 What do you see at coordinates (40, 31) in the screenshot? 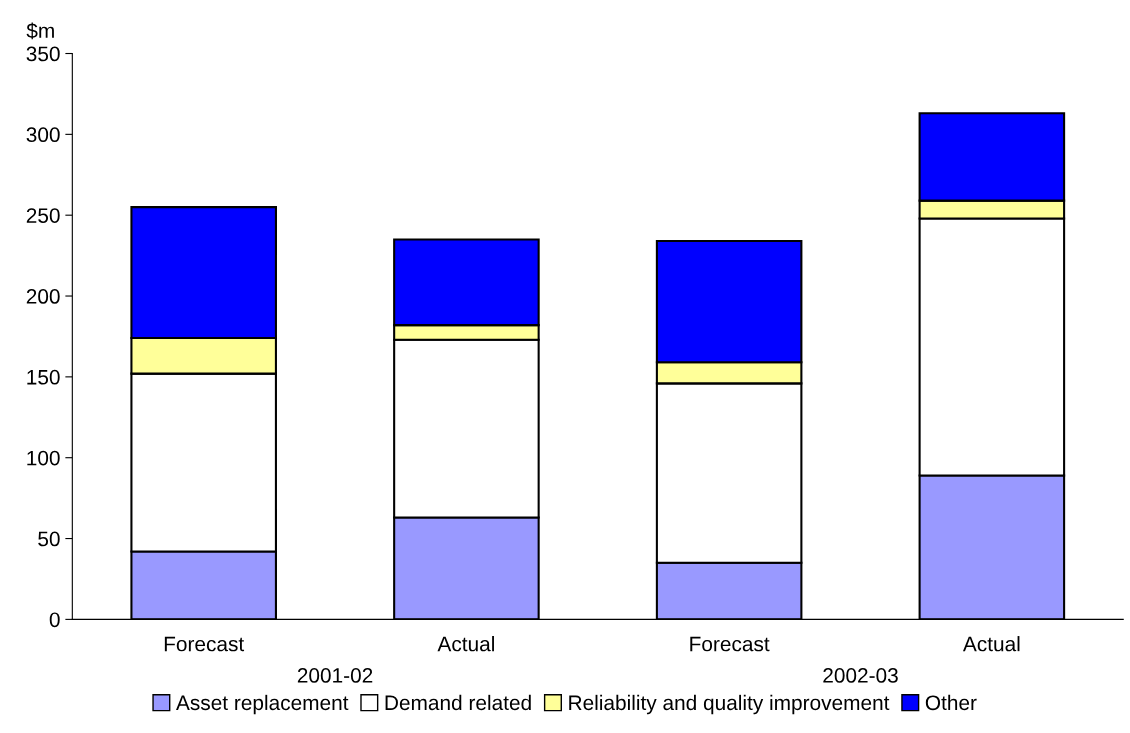
I see `y-axis-title: $m` at bounding box center [40, 31].